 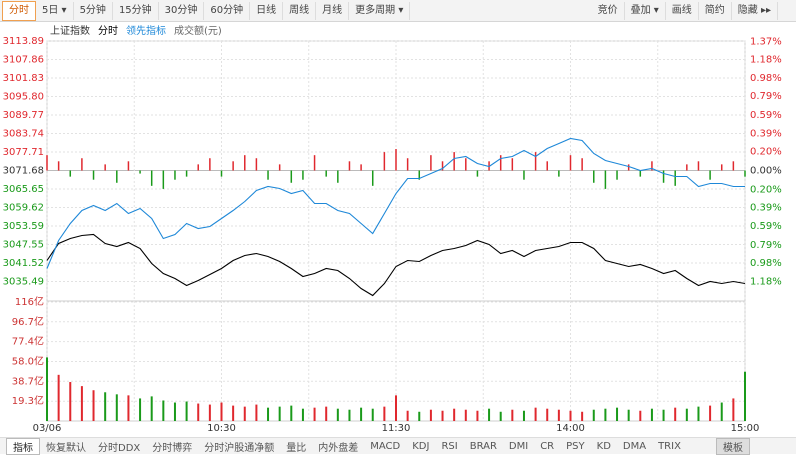 What do you see at coordinates (23, 60) in the screenshot?
I see `y-tick-label: 3107.86` at bounding box center [23, 60].